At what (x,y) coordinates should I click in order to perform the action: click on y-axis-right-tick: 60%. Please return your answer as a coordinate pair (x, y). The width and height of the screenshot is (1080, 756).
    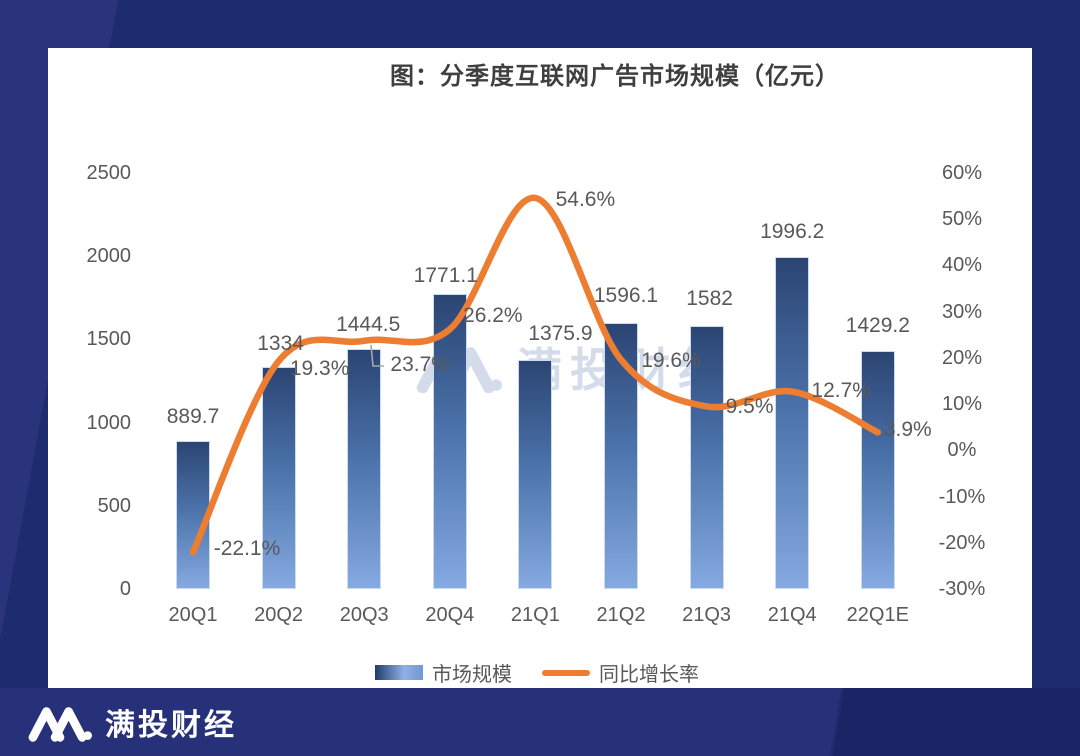
    Looking at the image, I should click on (962, 173).